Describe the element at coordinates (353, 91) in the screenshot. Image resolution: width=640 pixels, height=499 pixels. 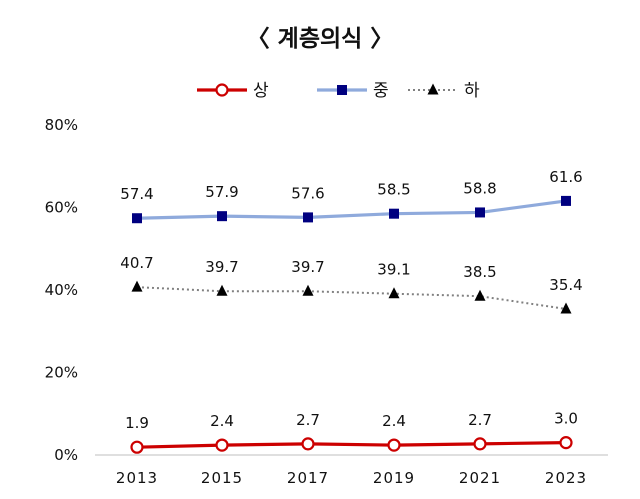
I see `legend-item: 중` at that location.